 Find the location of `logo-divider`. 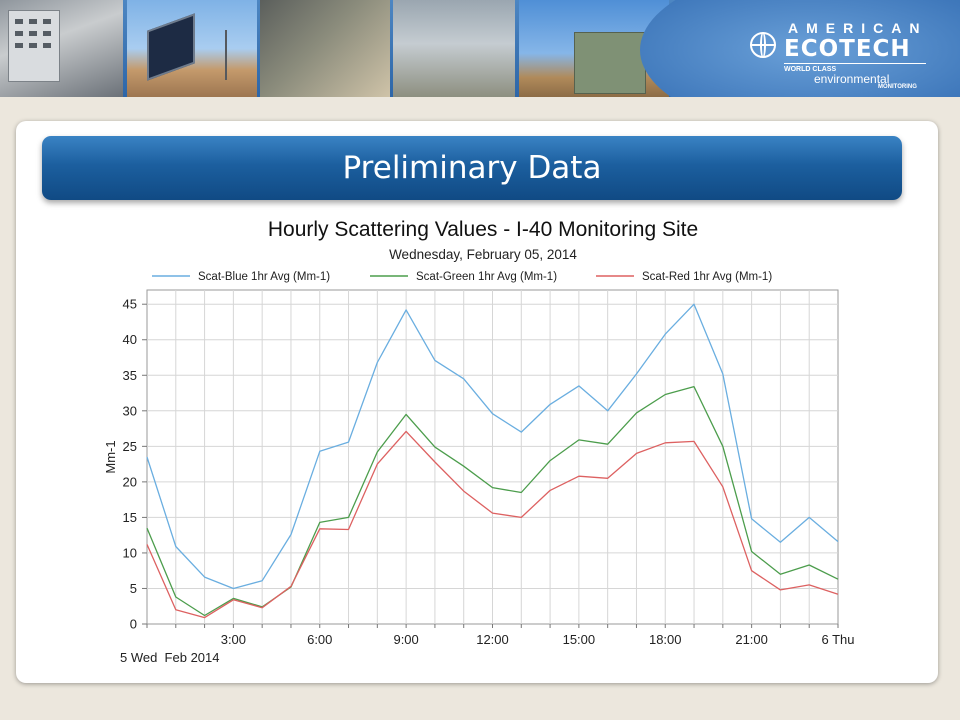

logo-divider is located at coordinates (855, 63).